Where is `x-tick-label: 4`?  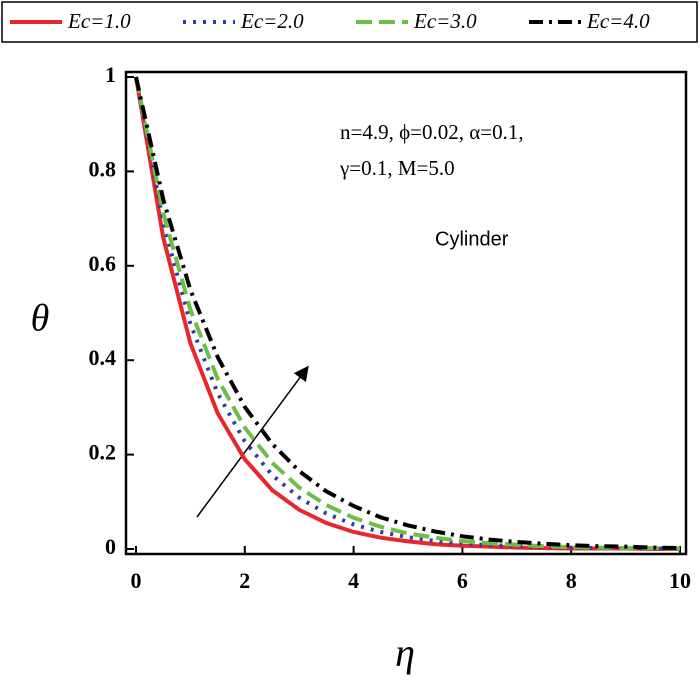
x-tick-label: 4 is located at coordinates (353, 580).